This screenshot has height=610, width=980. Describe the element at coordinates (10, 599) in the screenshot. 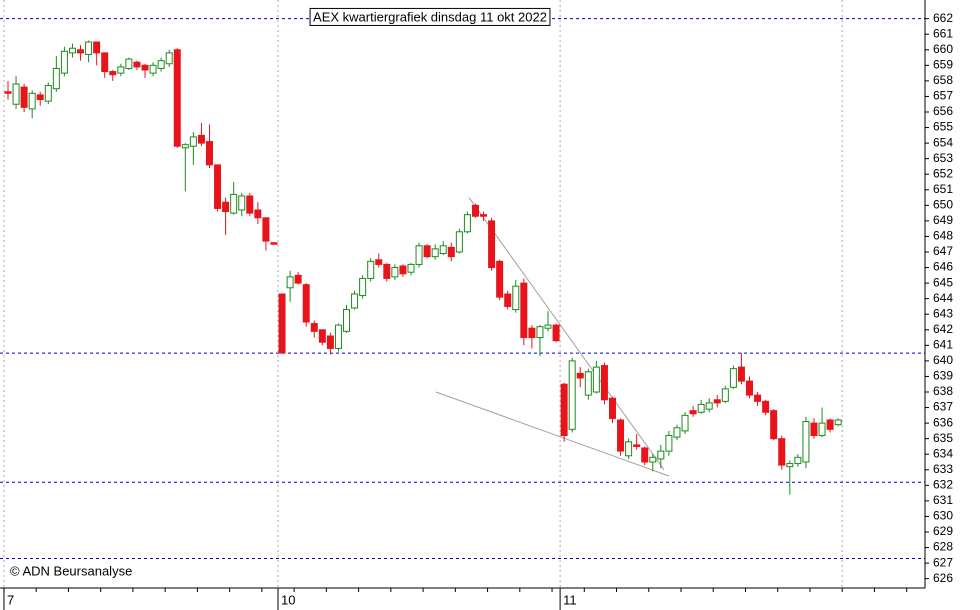

I see `x-tick-label: 7` at that location.